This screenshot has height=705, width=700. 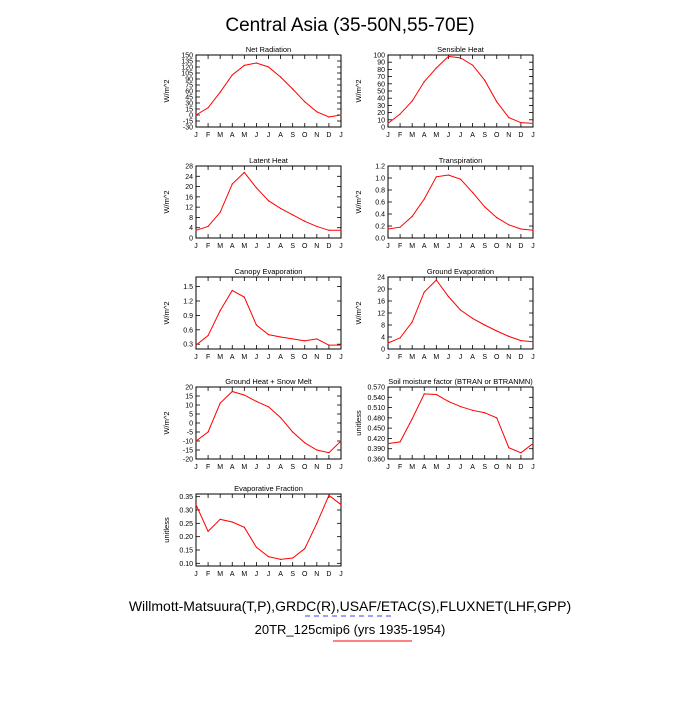 I want to click on panel-title: Canopy Evaporation, so click(x=269, y=271).